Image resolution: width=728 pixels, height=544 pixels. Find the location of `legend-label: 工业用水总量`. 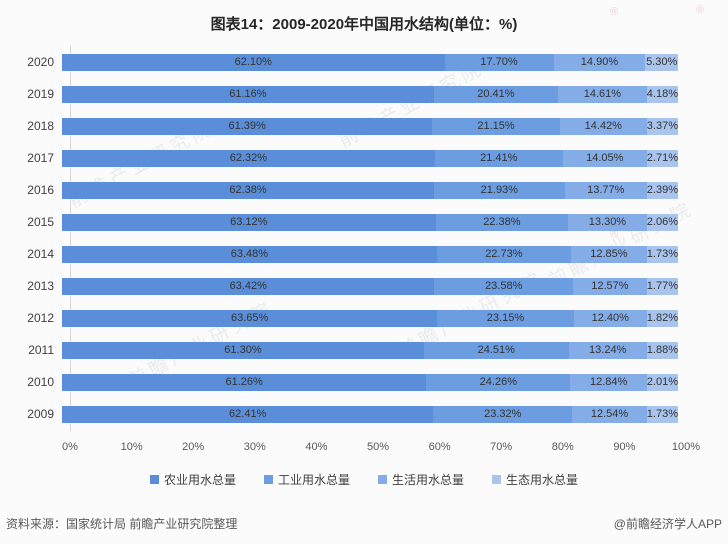

legend-label: 工业用水总量 is located at coordinates (313, 480).